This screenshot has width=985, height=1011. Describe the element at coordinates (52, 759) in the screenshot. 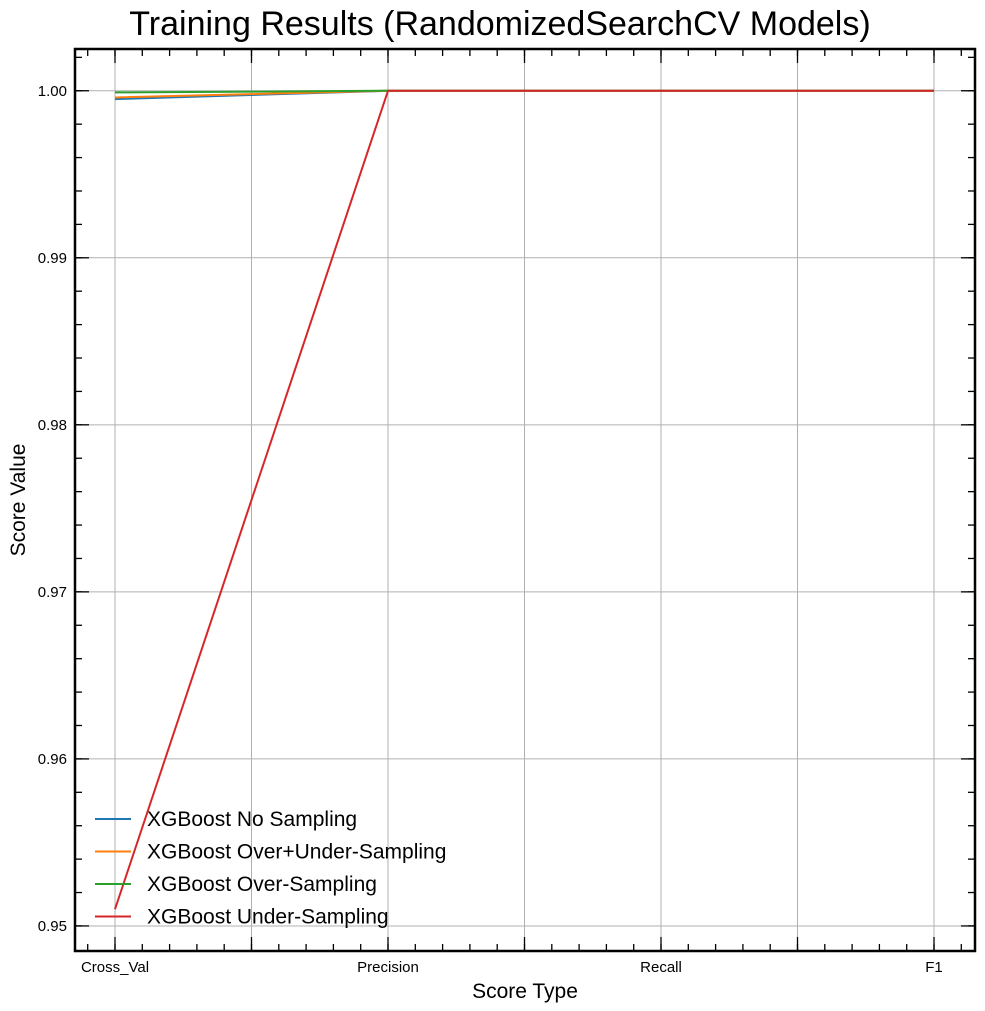

I see `y-tick-label: 0.96` at that location.